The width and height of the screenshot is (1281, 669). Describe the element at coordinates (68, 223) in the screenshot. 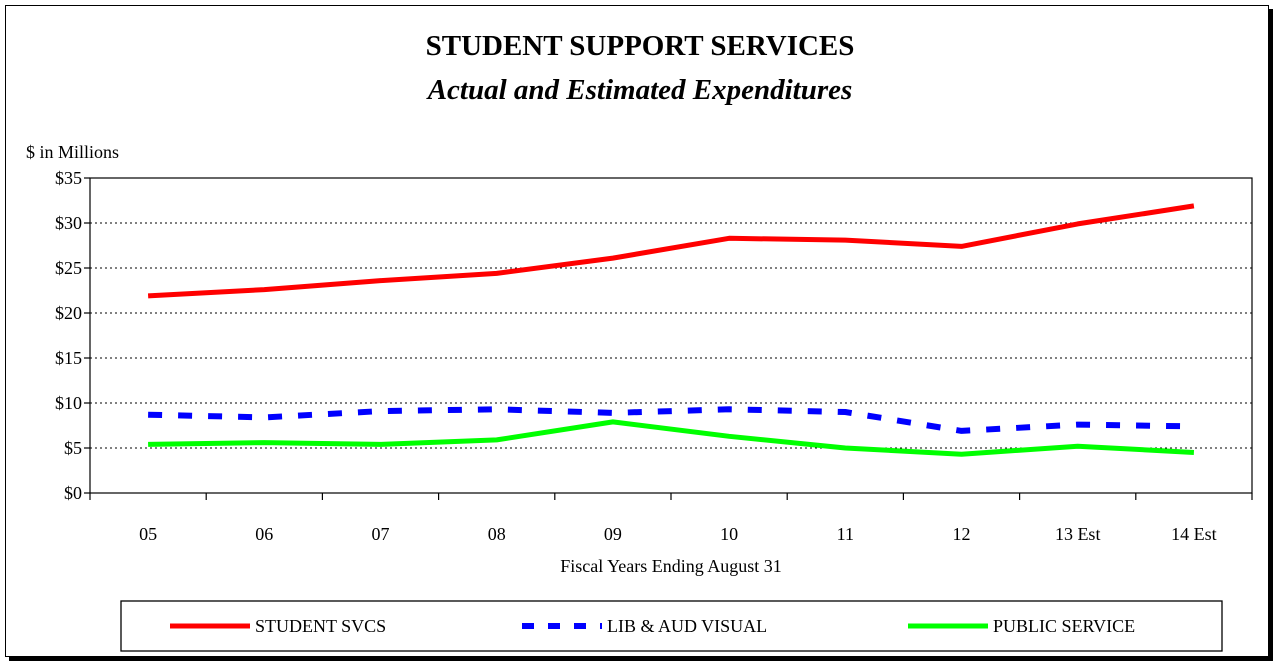

I see `y-tick-label: $30` at that location.